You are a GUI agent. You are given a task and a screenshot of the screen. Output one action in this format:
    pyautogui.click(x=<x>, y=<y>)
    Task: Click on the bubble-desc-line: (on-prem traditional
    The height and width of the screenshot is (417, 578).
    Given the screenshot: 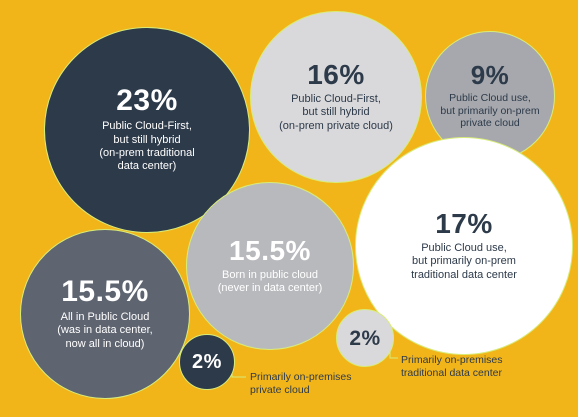 What is the action you would take?
    pyautogui.click(x=147, y=153)
    